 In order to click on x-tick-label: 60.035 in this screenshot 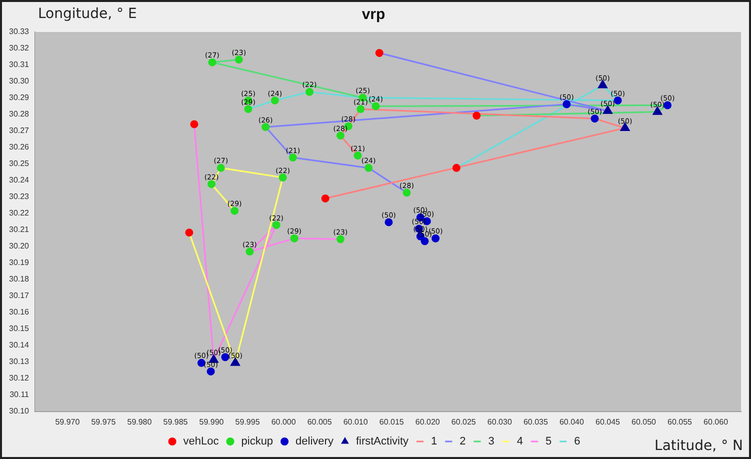, I will do `click(535, 421)`.